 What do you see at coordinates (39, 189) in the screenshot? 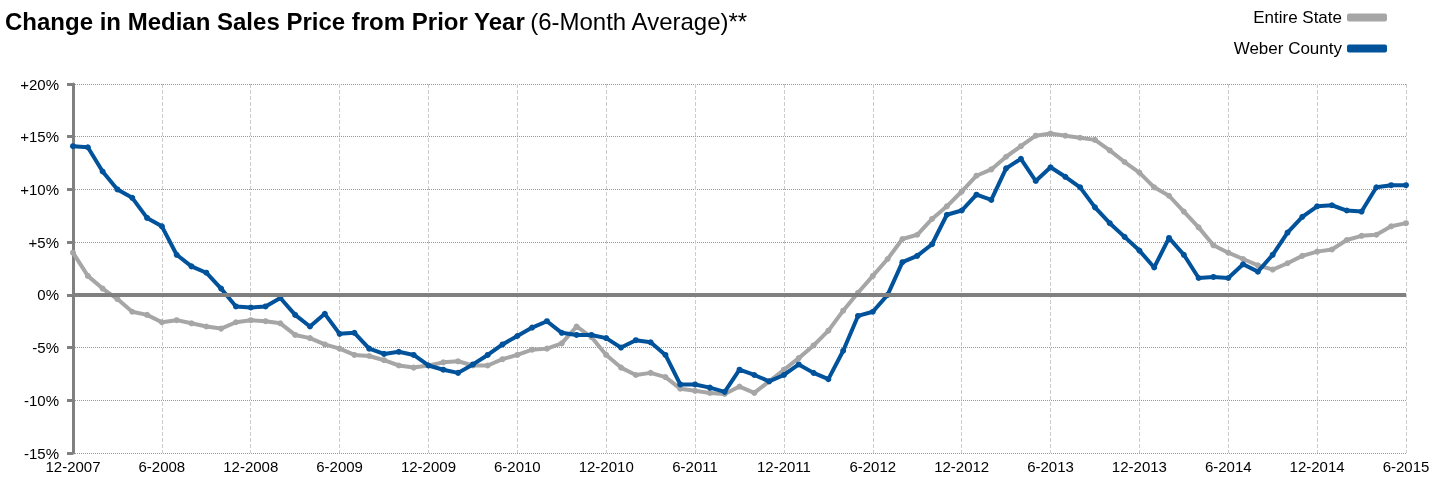
I see `y-tick-label: +10%` at bounding box center [39, 189].